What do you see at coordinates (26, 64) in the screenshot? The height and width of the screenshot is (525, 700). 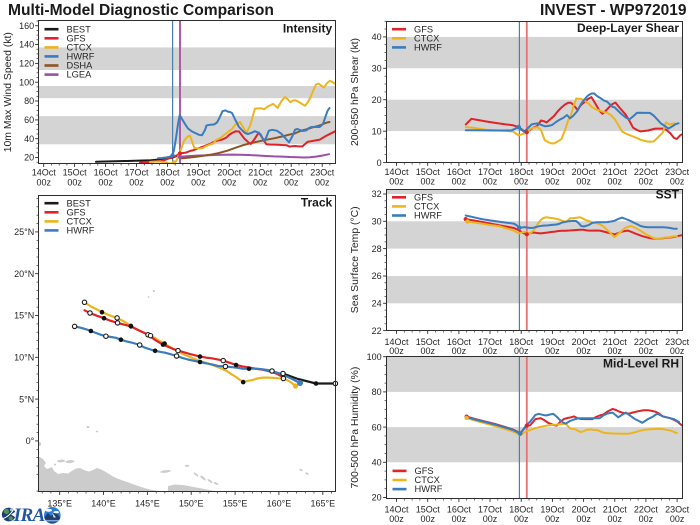 I see `svg-text: 120` at bounding box center [26, 64].